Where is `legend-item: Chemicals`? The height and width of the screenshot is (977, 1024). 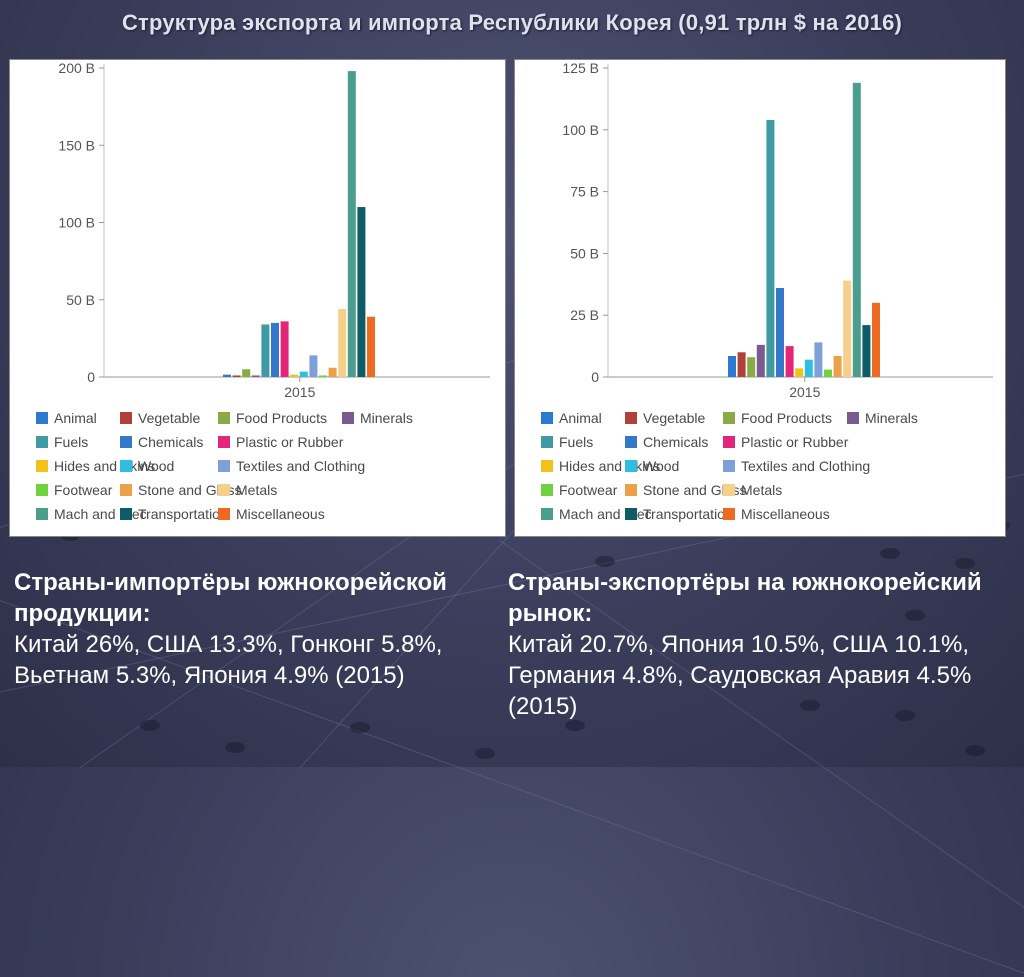 legend-item: Chemicals is located at coordinates (666, 443).